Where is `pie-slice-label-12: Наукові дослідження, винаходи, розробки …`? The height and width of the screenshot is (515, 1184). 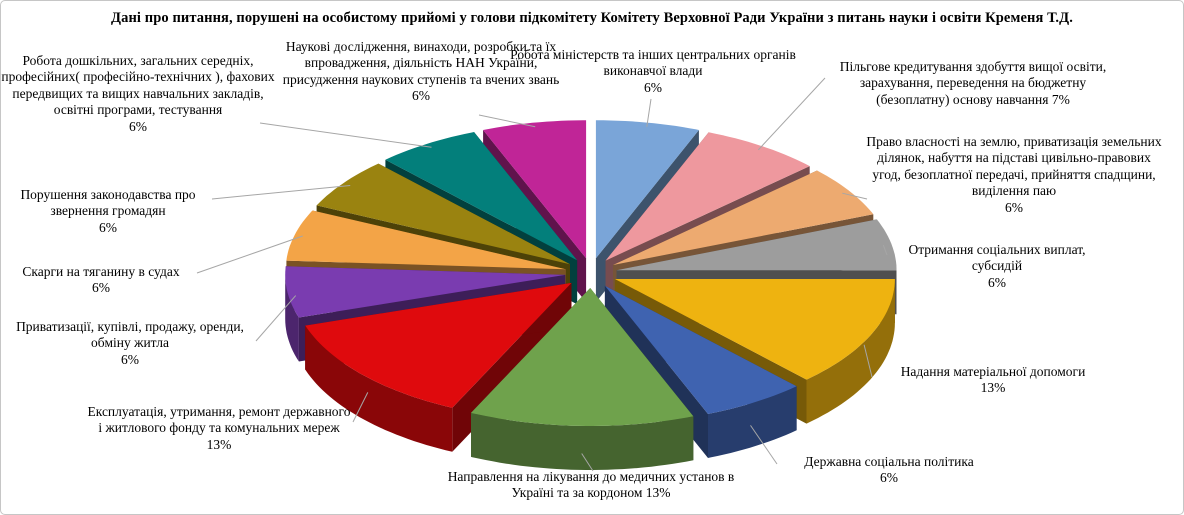 pie-slice-label-12: Наукові дослідження, винаходи, розробки … is located at coordinates (421, 72).